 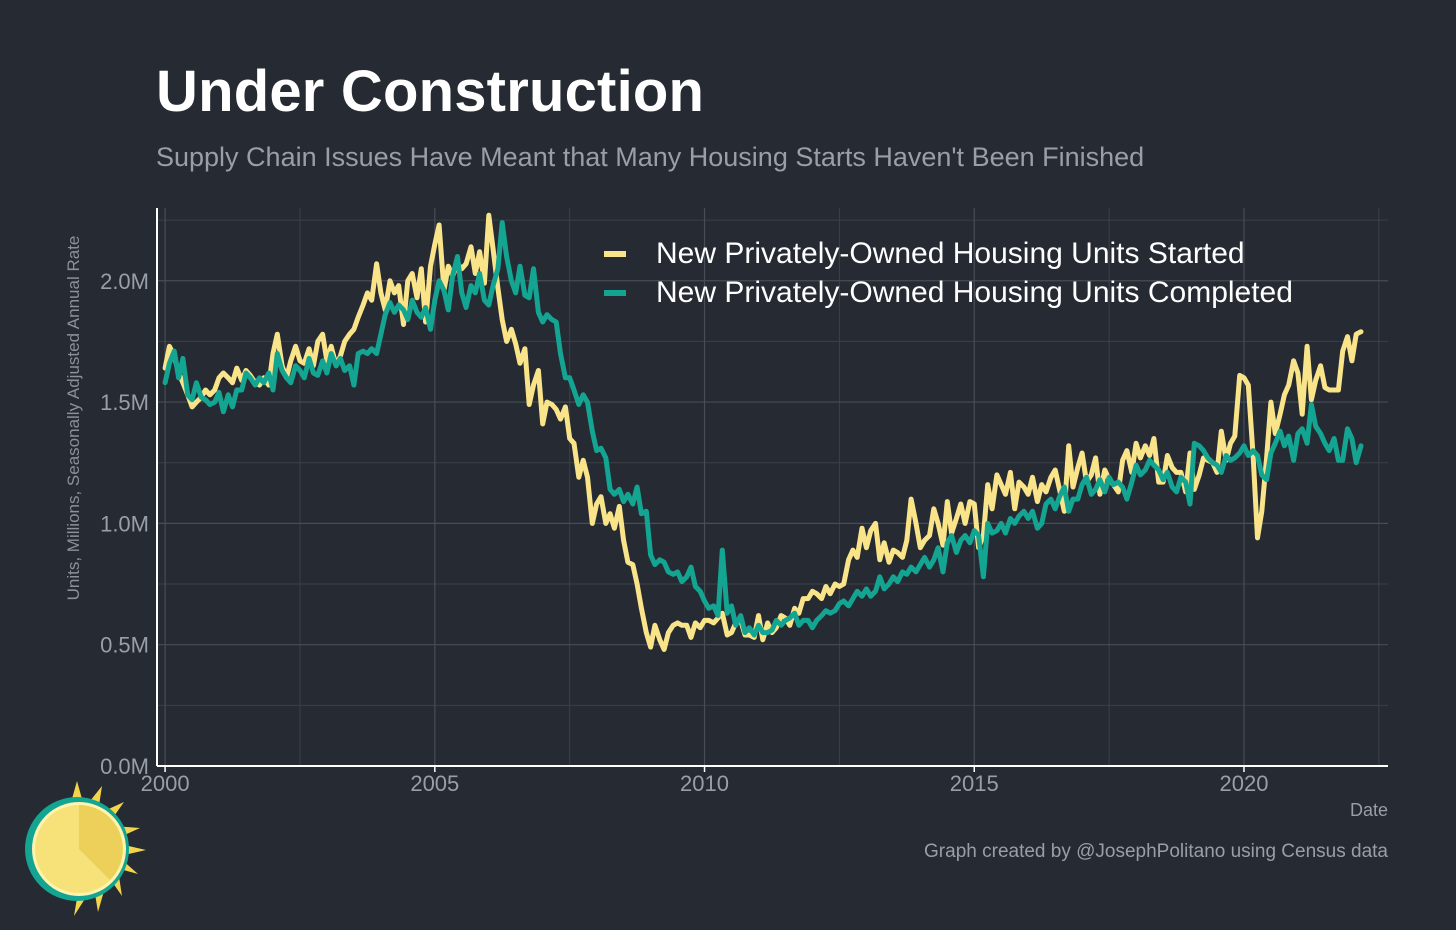 What do you see at coordinates (704, 783) in the screenshot?
I see `x-tick-label: 2010` at bounding box center [704, 783].